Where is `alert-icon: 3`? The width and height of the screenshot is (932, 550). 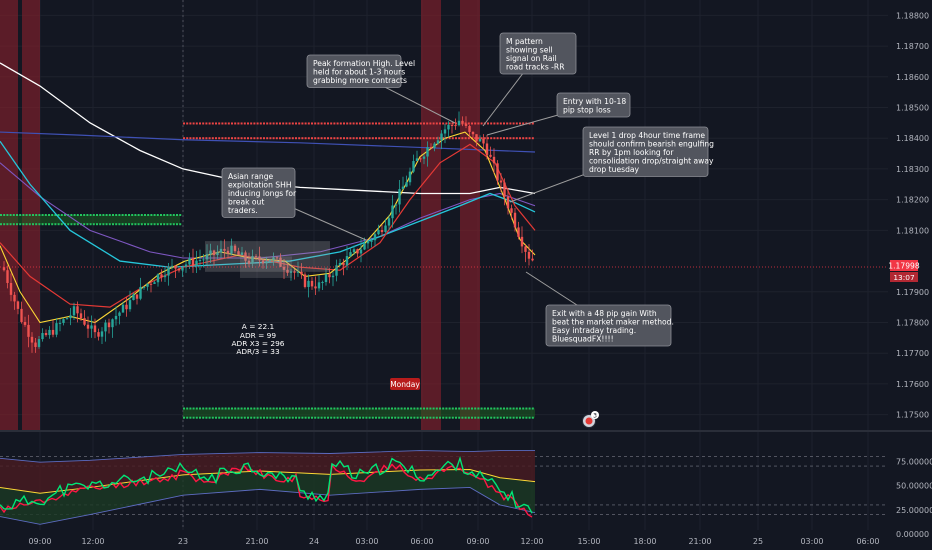
alert-icon: 3 is located at coordinates (591, 419).